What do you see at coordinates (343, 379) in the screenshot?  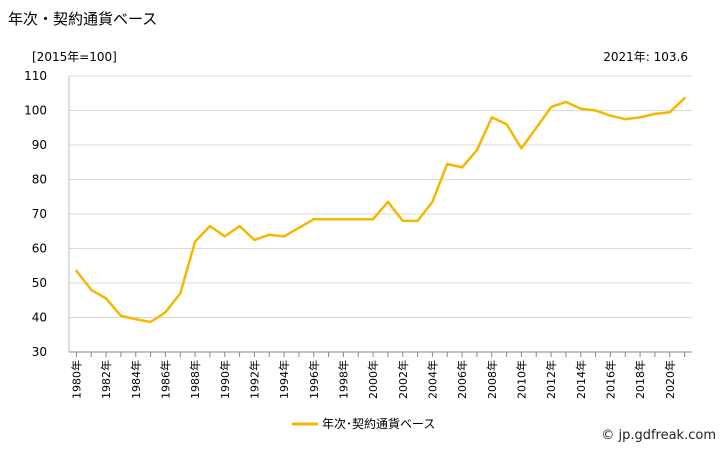 I see `x-tick-label: 1998年` at bounding box center [343, 379].